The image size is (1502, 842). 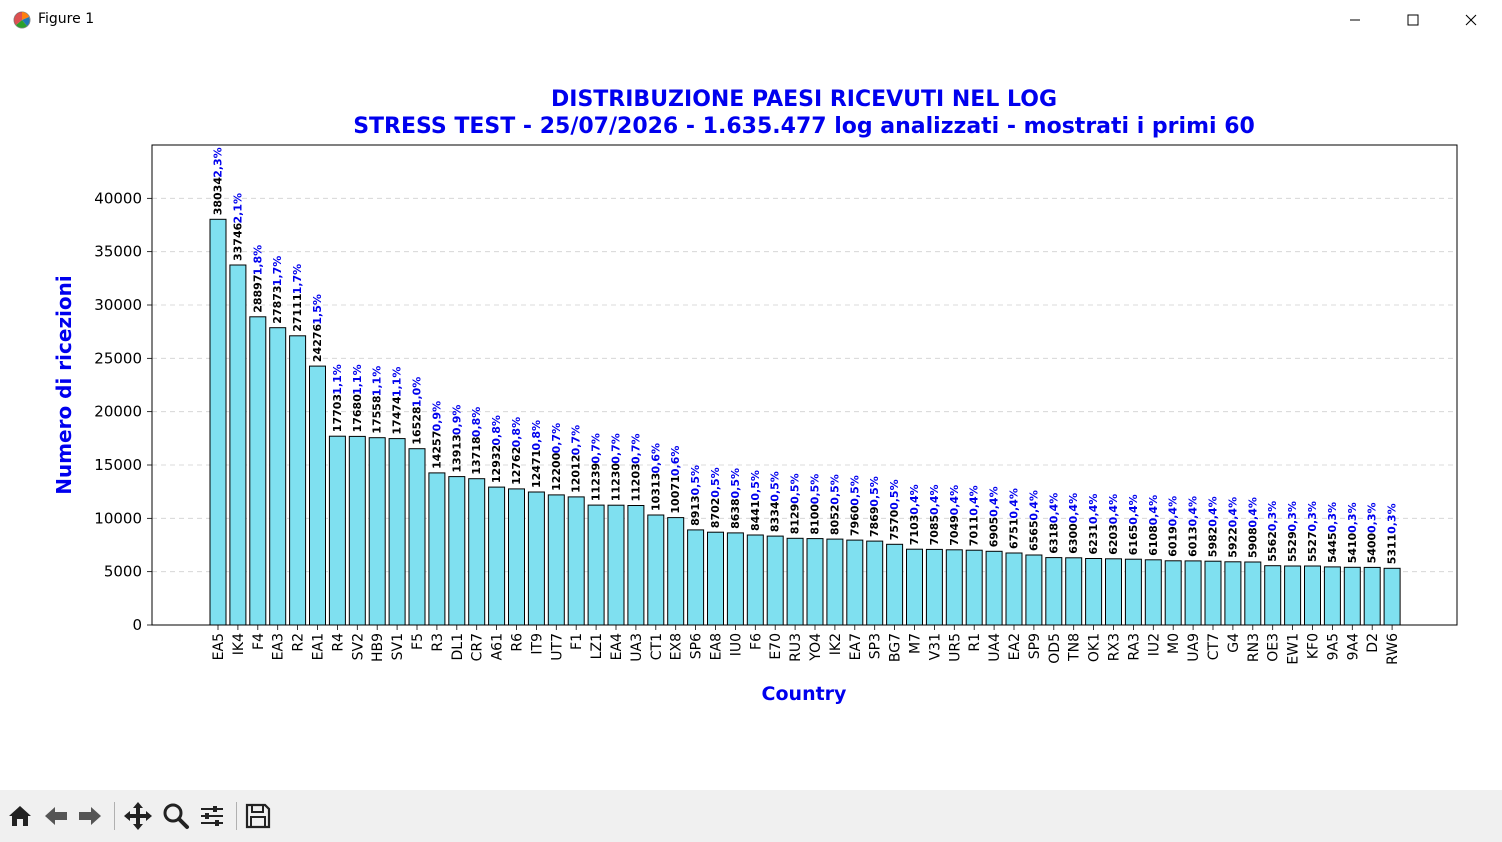 What do you see at coordinates (736, 644) in the screenshot?
I see `x-tick-label: IU0` at bounding box center [736, 644].